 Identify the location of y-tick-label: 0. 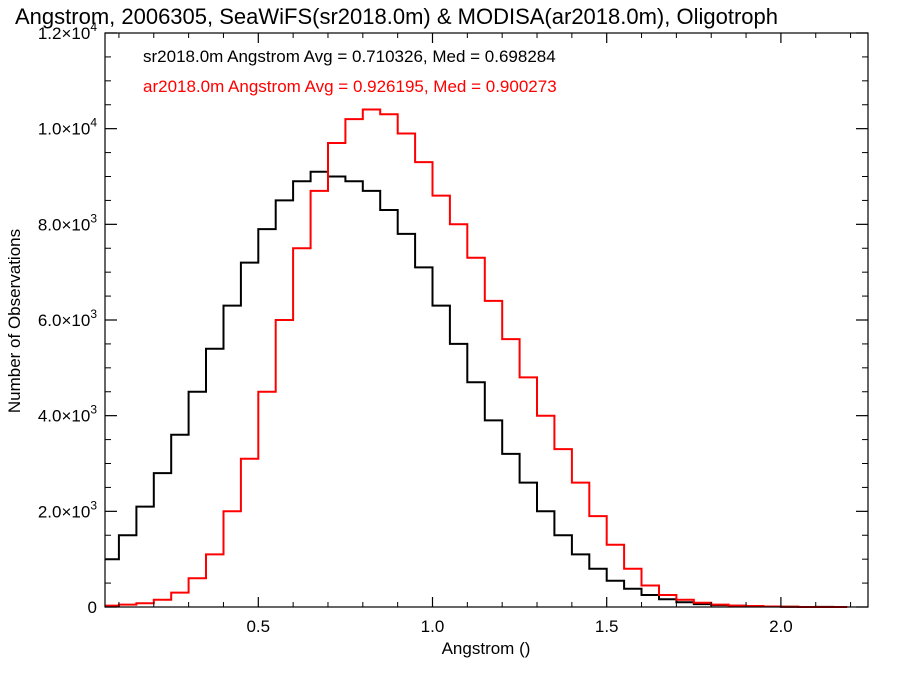
(92, 607).